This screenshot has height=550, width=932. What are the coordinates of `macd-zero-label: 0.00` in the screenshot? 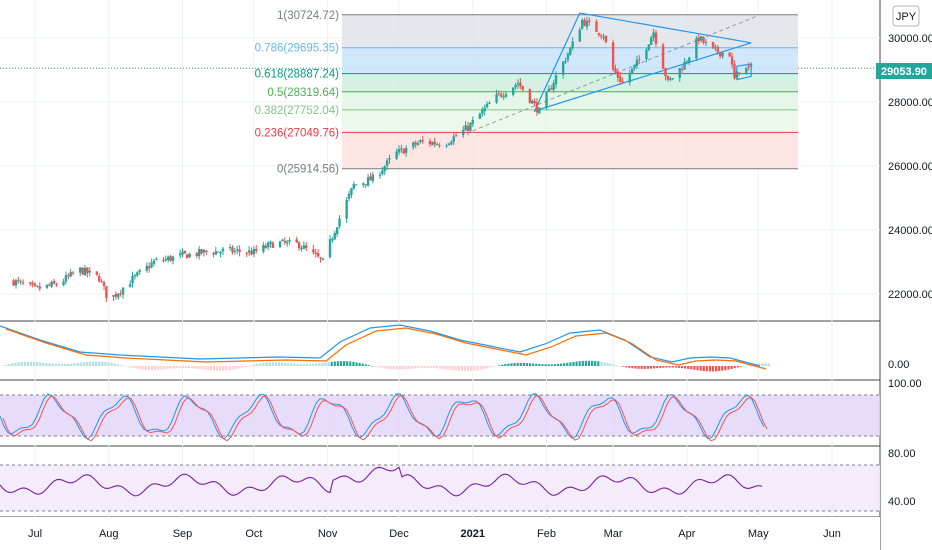 It's located at (898, 365).